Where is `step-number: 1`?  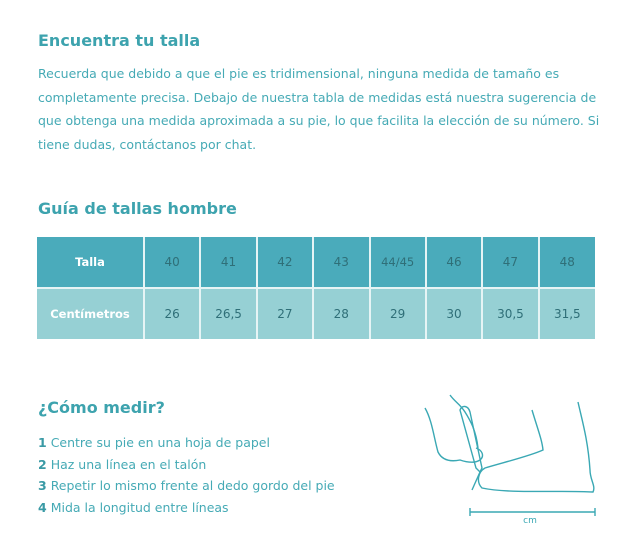 step-number: 1 is located at coordinates (42, 442).